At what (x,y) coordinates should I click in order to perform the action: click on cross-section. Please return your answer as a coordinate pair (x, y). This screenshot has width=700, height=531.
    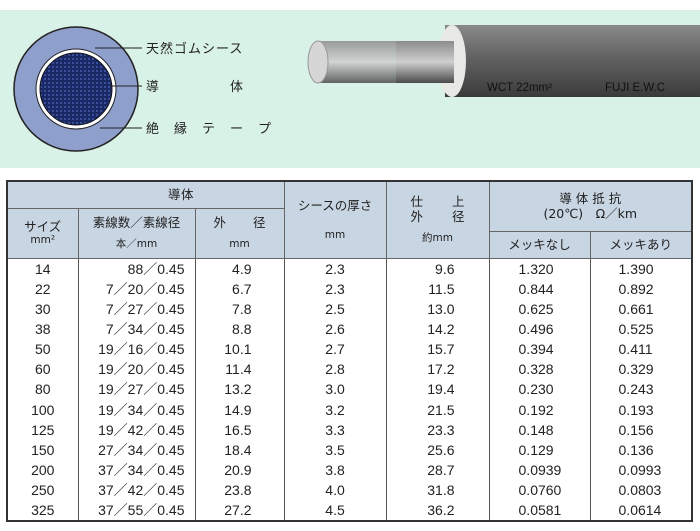
    Looking at the image, I should click on (76, 89).